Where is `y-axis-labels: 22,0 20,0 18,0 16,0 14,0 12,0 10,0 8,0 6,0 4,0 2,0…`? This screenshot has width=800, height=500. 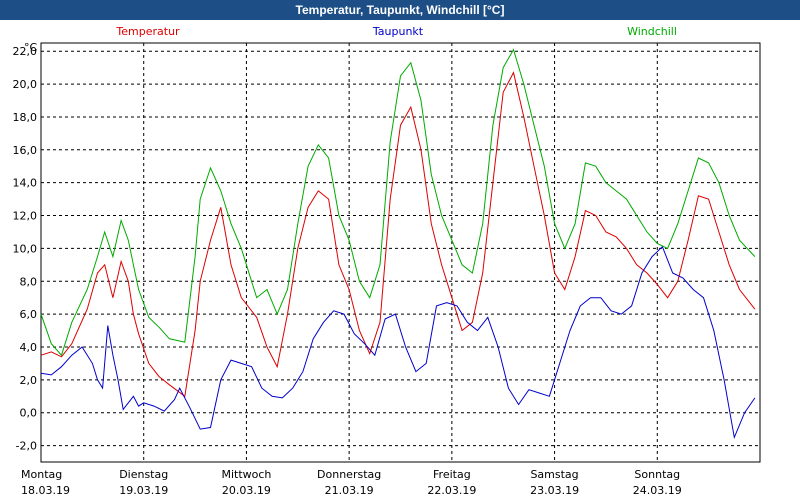 y-axis-labels: 22,0 20,0 18,0 16,0 14,0 12,0 10,0 8,0 6,0 4,0 2,0… is located at coordinates (25, 248).